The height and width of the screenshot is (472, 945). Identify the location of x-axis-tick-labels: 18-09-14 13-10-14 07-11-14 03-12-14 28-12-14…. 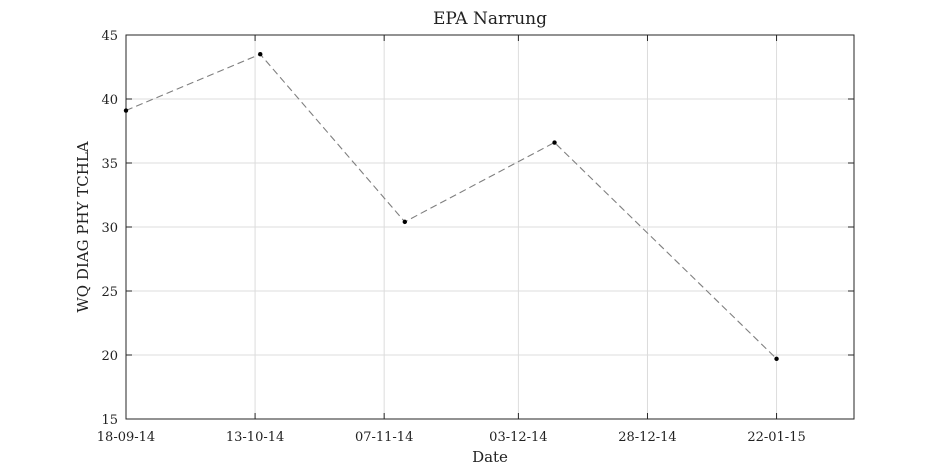
(451, 437).